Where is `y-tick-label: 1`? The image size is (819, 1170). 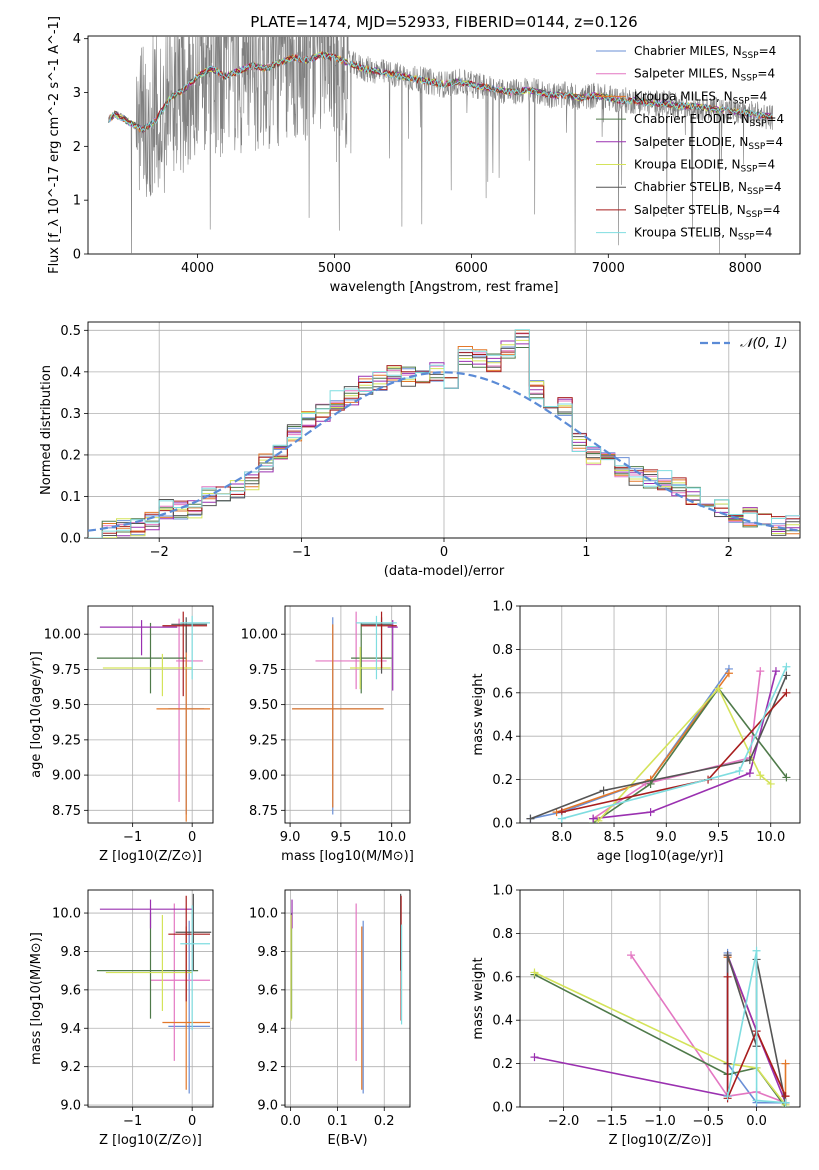 y-tick-label: 1 is located at coordinates (77, 201).